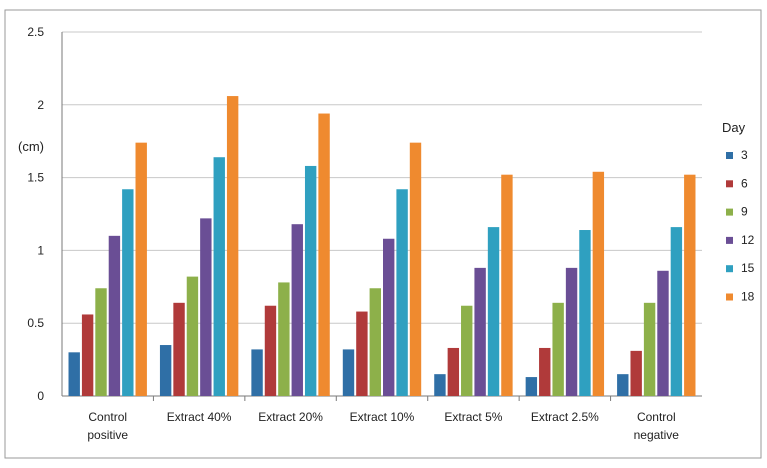  Describe the element at coordinates (35, 323) in the screenshot. I see `y-tick-label: 0.5` at that location.